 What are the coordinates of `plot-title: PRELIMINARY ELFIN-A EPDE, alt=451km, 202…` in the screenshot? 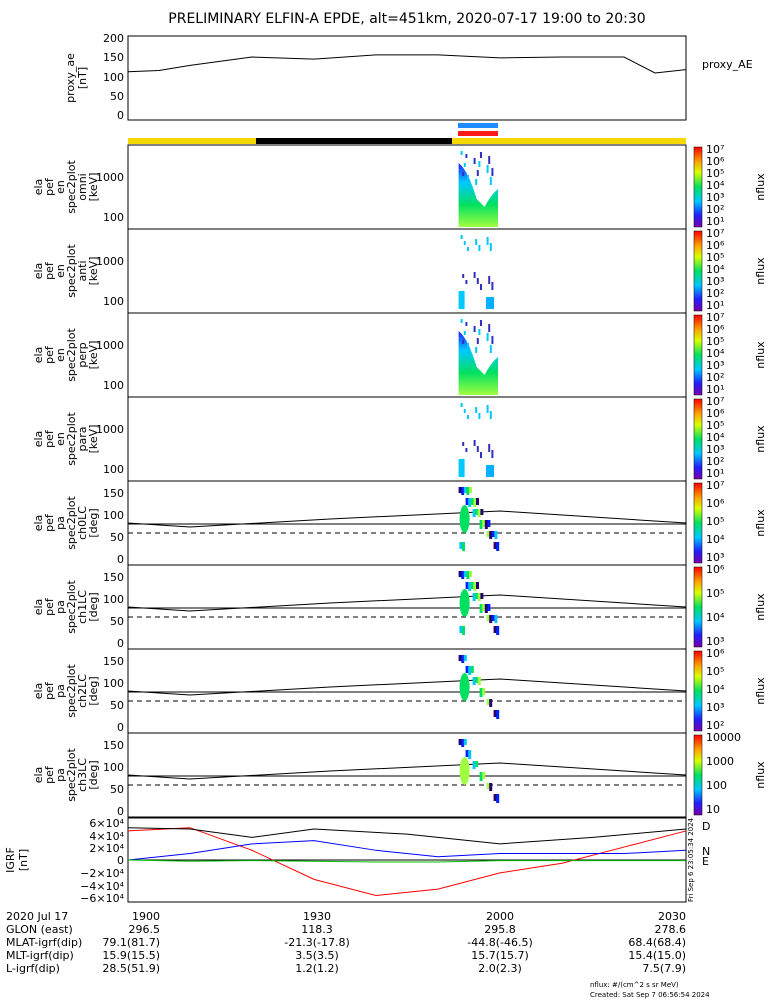 It's located at (406, 19).